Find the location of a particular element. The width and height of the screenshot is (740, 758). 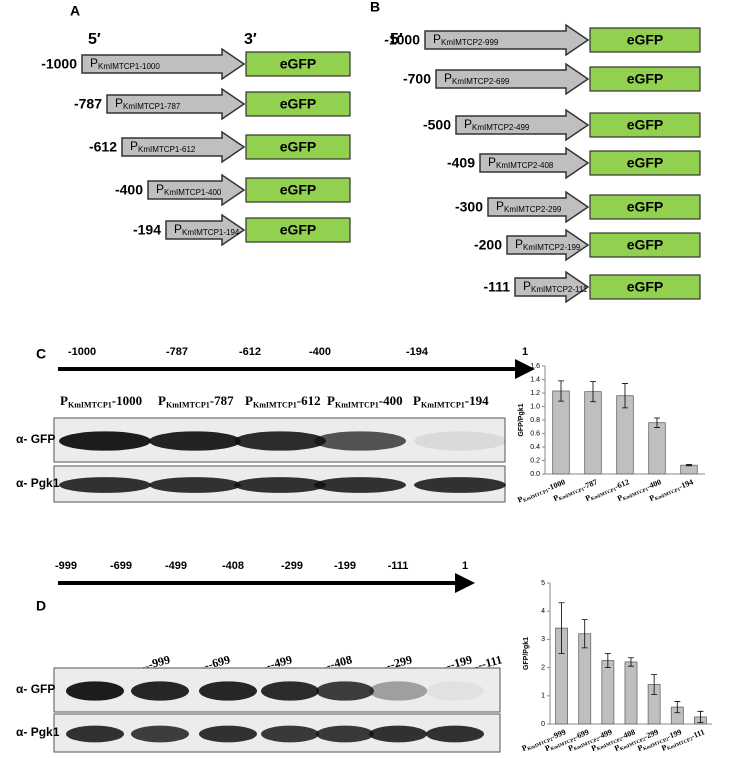

text-part: KmIMTCP1-400 is located at coordinates (193, 192).